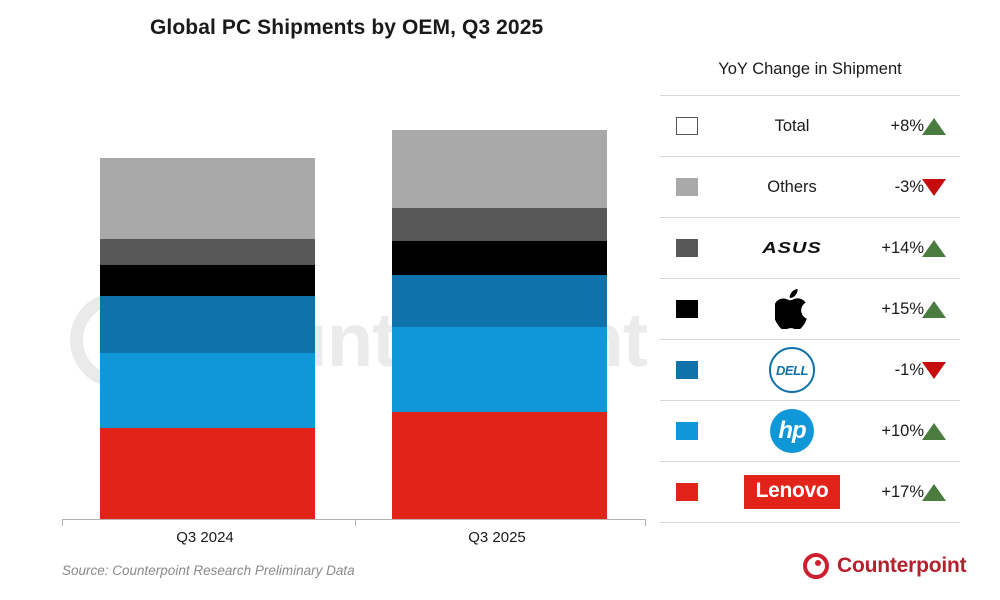 The width and height of the screenshot is (1000, 600). What do you see at coordinates (902, 430) in the screenshot?
I see `legend-change-hp: +10%` at bounding box center [902, 430].